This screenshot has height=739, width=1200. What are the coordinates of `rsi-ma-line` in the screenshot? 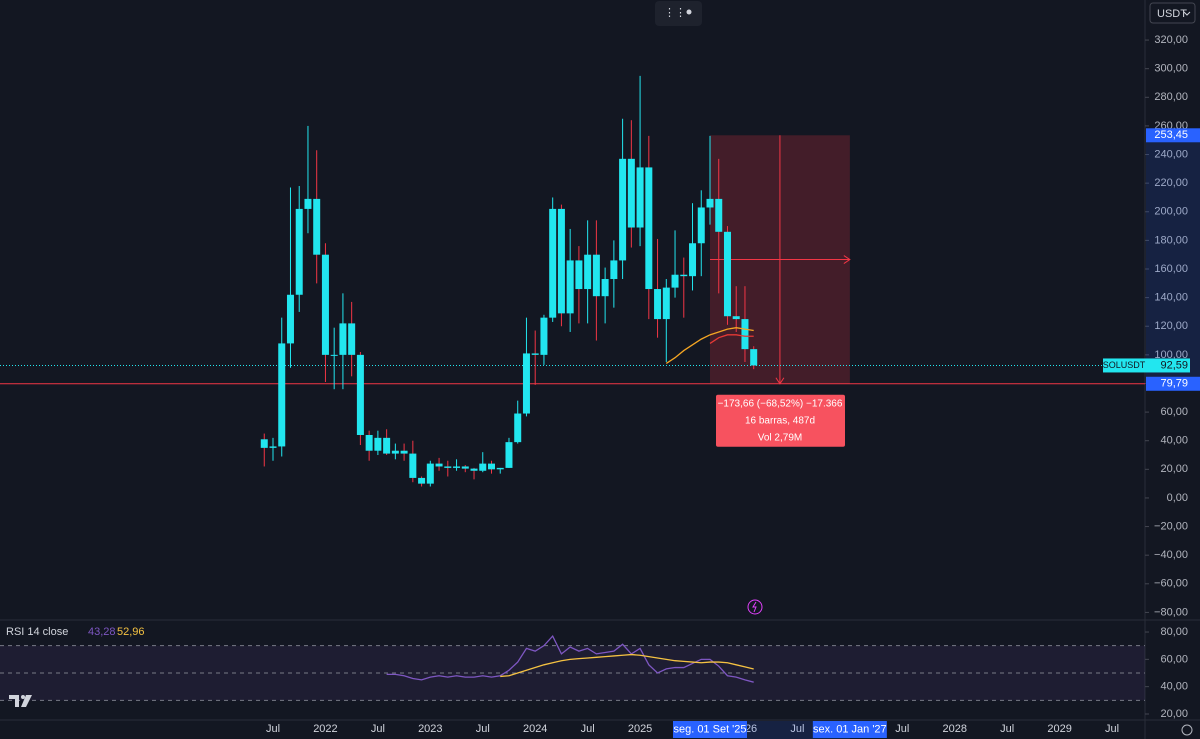 It's located at (627, 665).